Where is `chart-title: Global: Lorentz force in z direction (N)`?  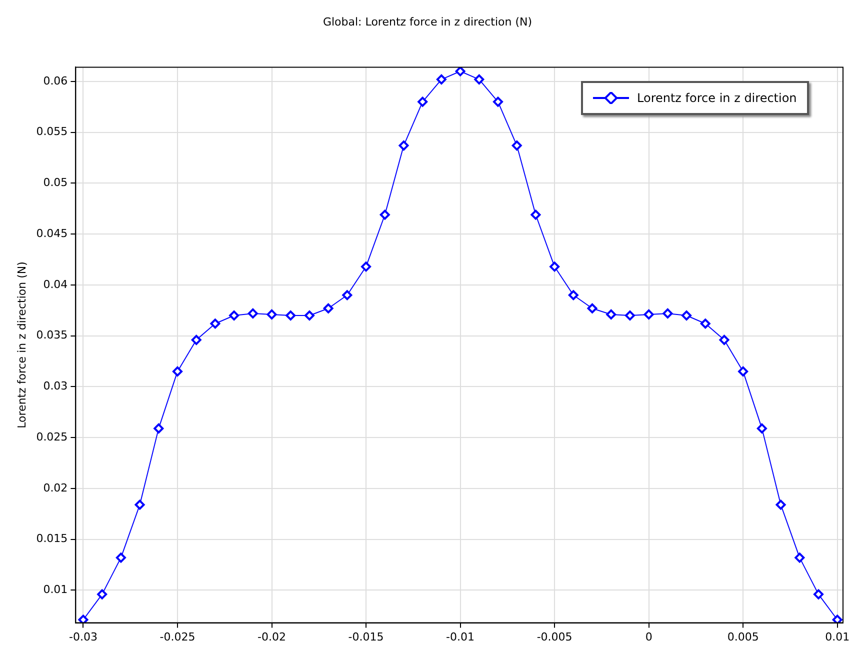 chart-title: Global: Lorentz force in z direction (N) is located at coordinates (427, 21).